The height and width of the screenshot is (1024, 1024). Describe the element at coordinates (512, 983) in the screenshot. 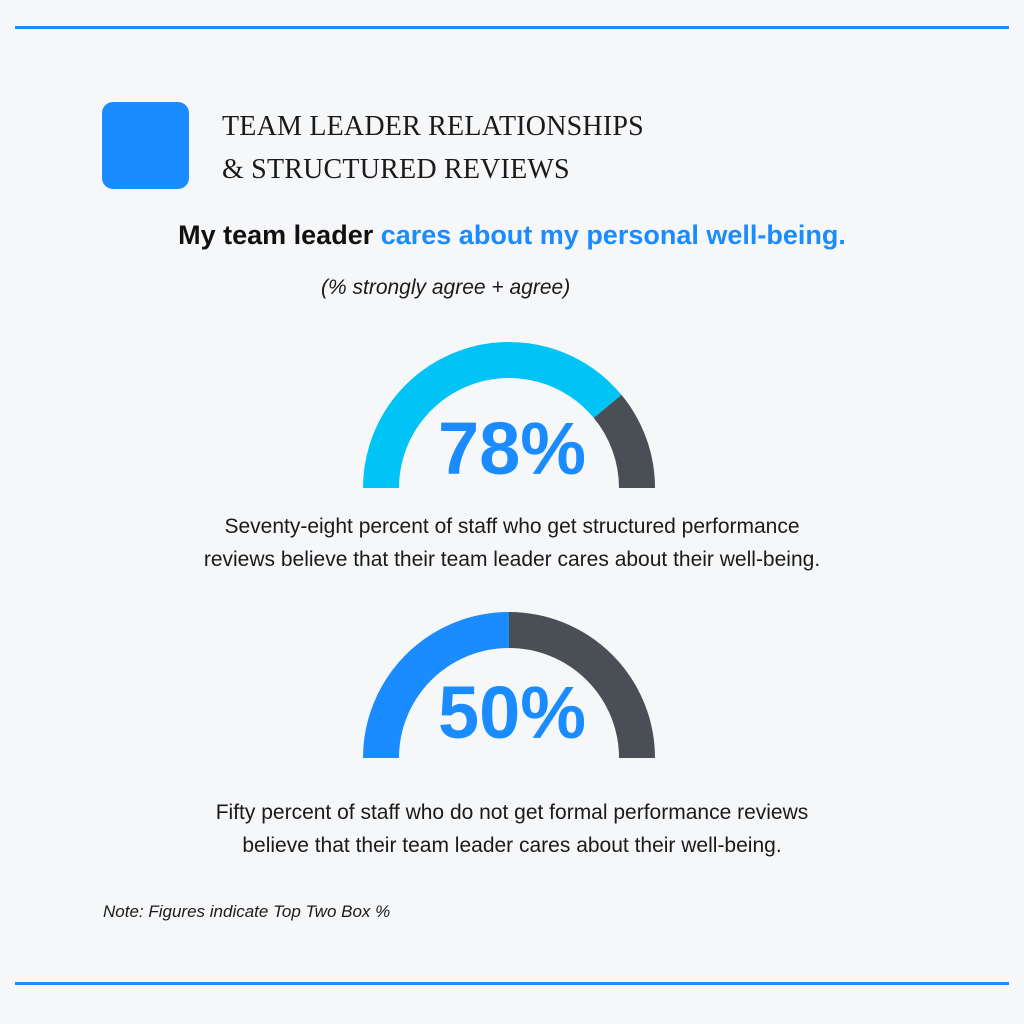

I see `bottom-divider` at that location.